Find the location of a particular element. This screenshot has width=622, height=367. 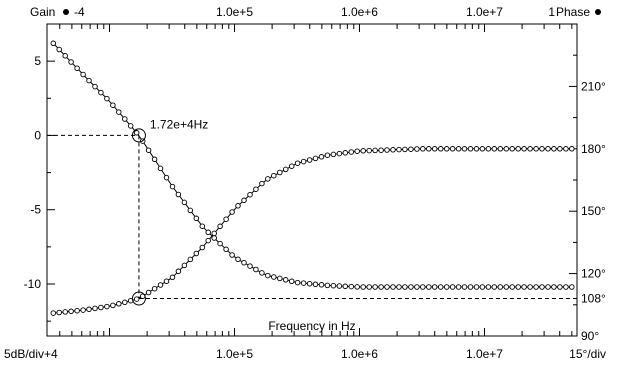

x-tick-label-top: 1.0e+7 is located at coordinates (484, 12).